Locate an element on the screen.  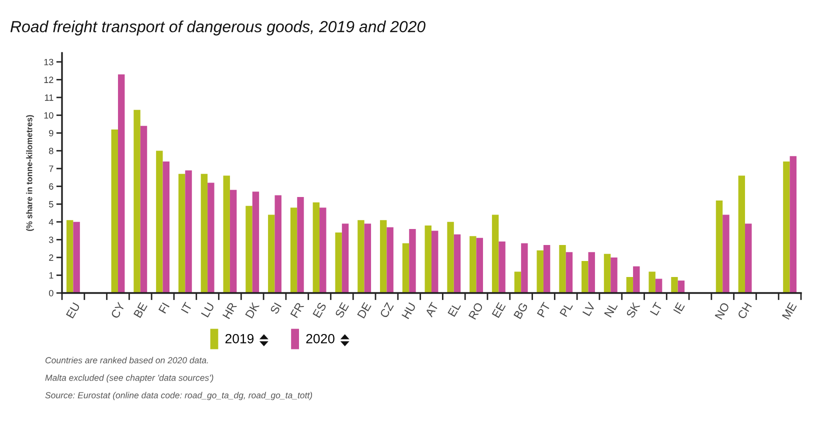
x-tick-label: LT is located at coordinates (656, 309).